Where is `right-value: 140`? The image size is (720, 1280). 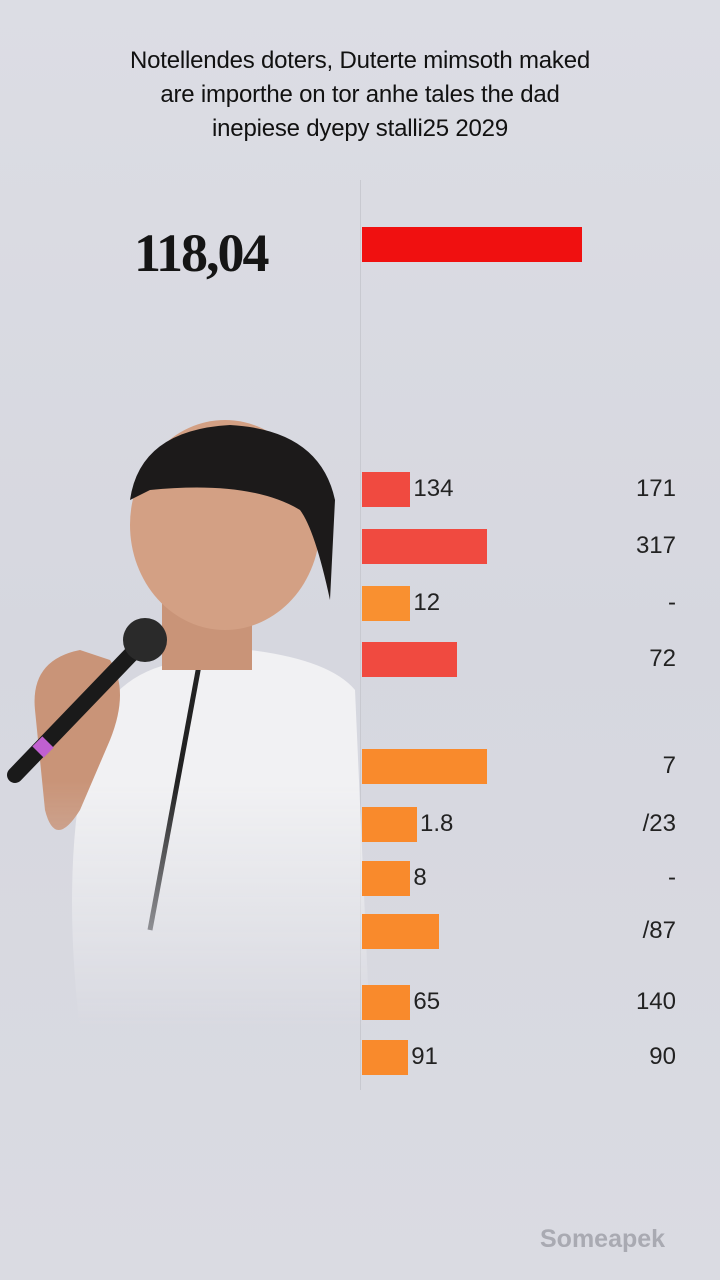
right-value: 140 is located at coordinates (655, 1001).